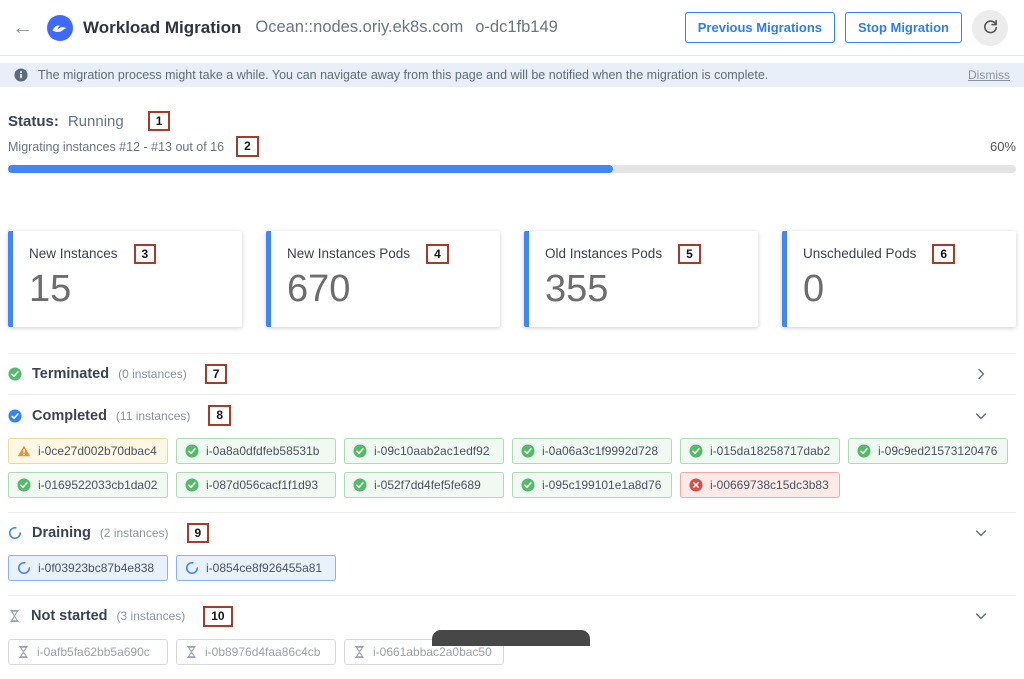 The height and width of the screenshot is (679, 1024). I want to click on info-icon, so click(21, 75).